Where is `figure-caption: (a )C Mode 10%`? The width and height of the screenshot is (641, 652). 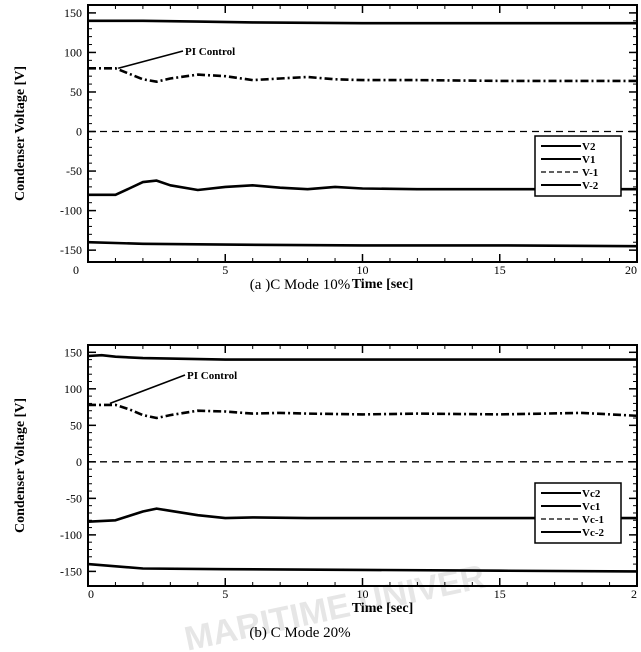
figure-caption: (a )C Mode 10% is located at coordinates (300, 285).